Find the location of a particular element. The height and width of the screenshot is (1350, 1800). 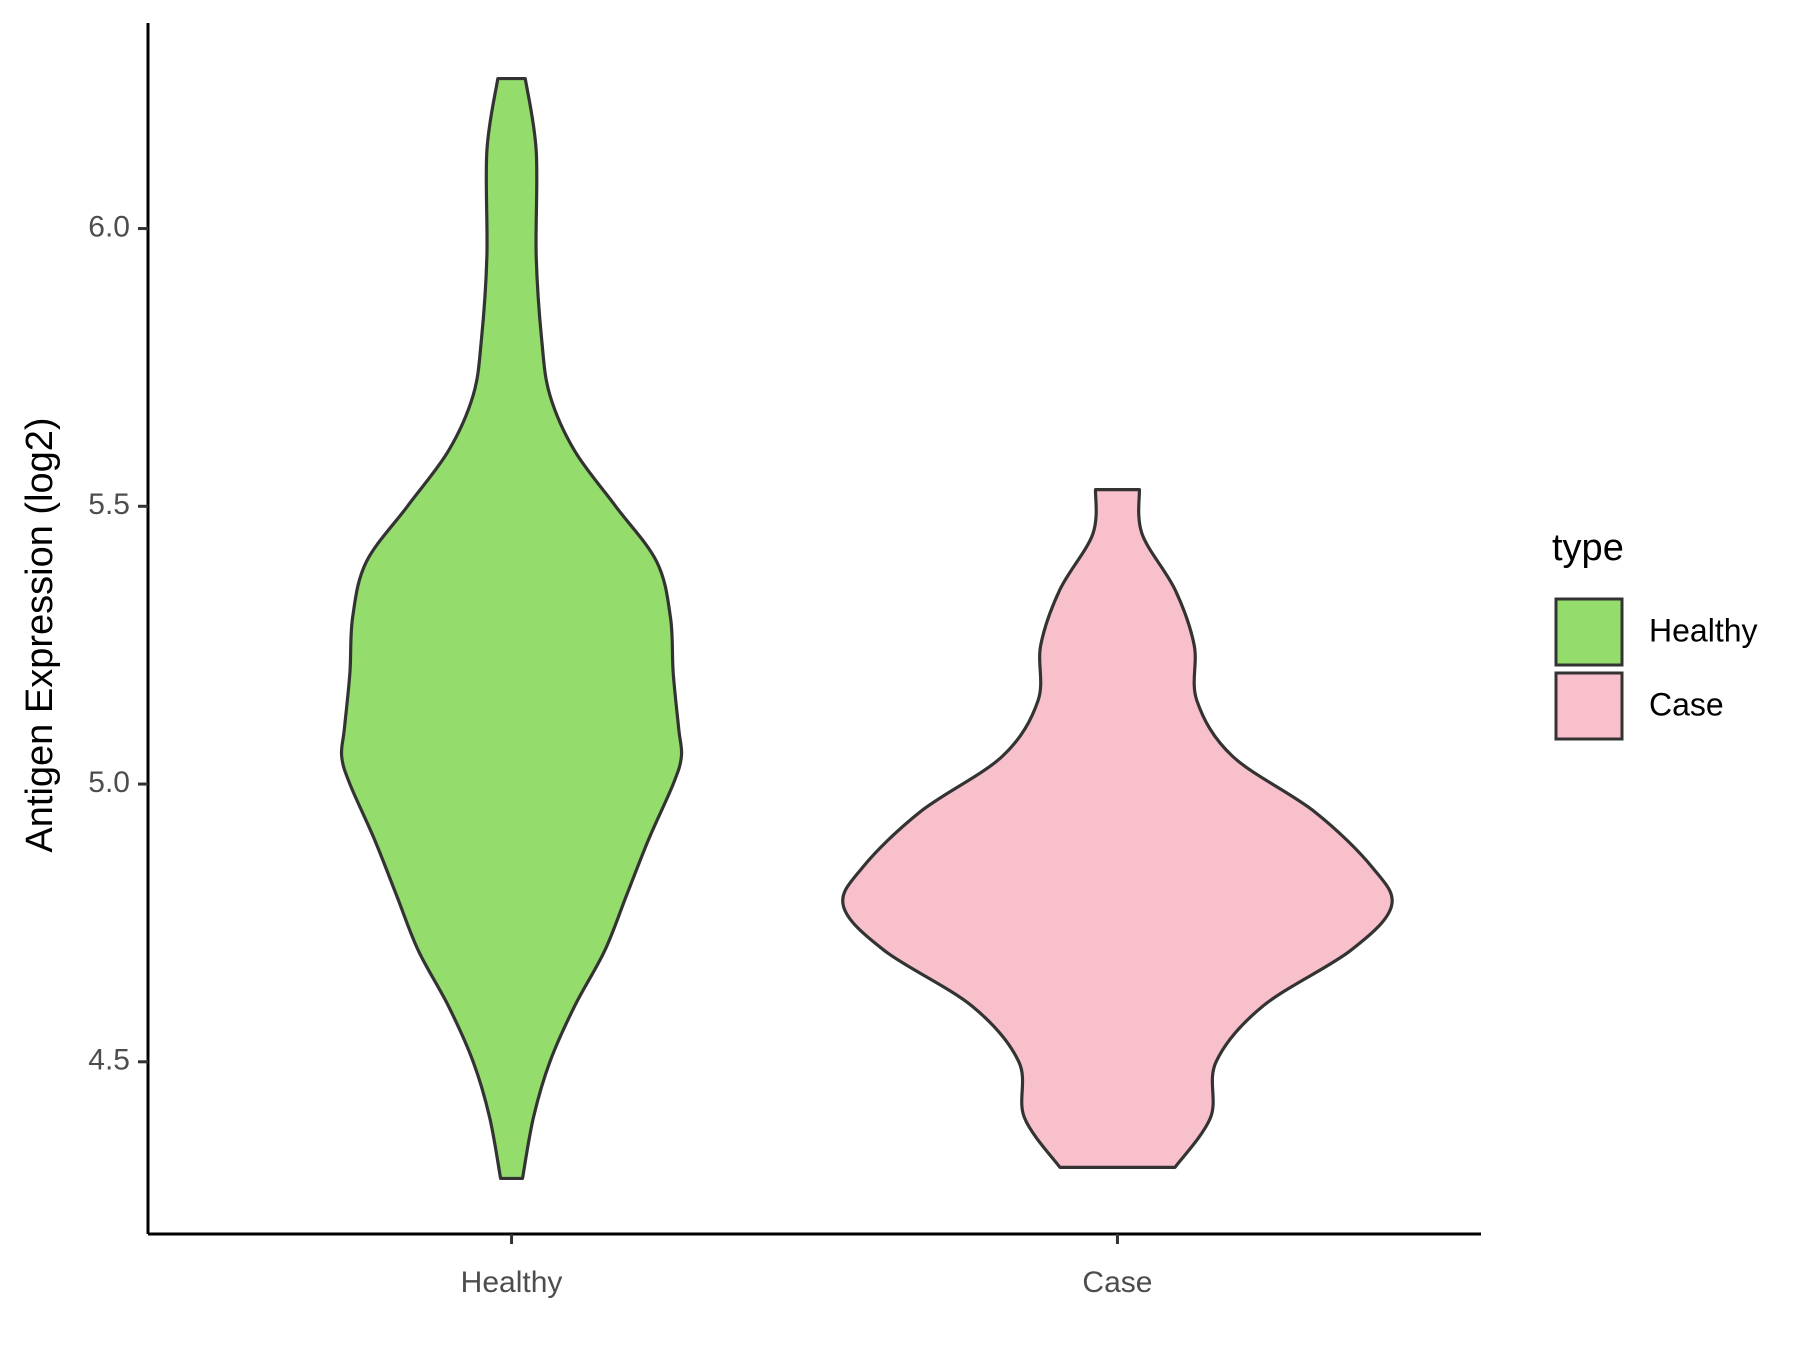

x-tick-label: Healthy is located at coordinates (512, 1282).